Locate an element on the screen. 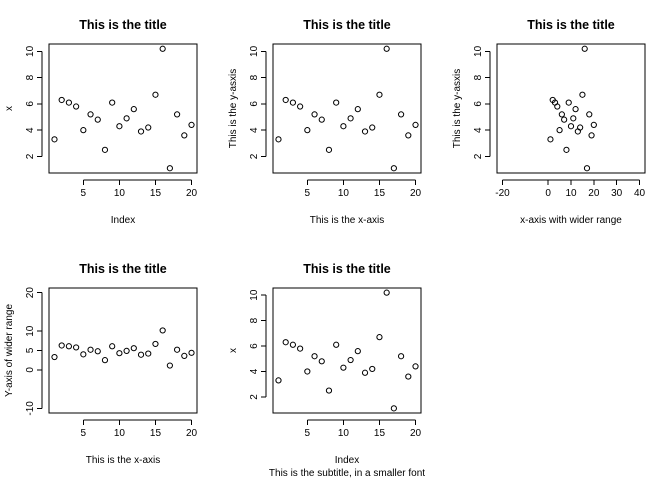  x-axis-label: This is the x-axis is located at coordinates (123, 460).